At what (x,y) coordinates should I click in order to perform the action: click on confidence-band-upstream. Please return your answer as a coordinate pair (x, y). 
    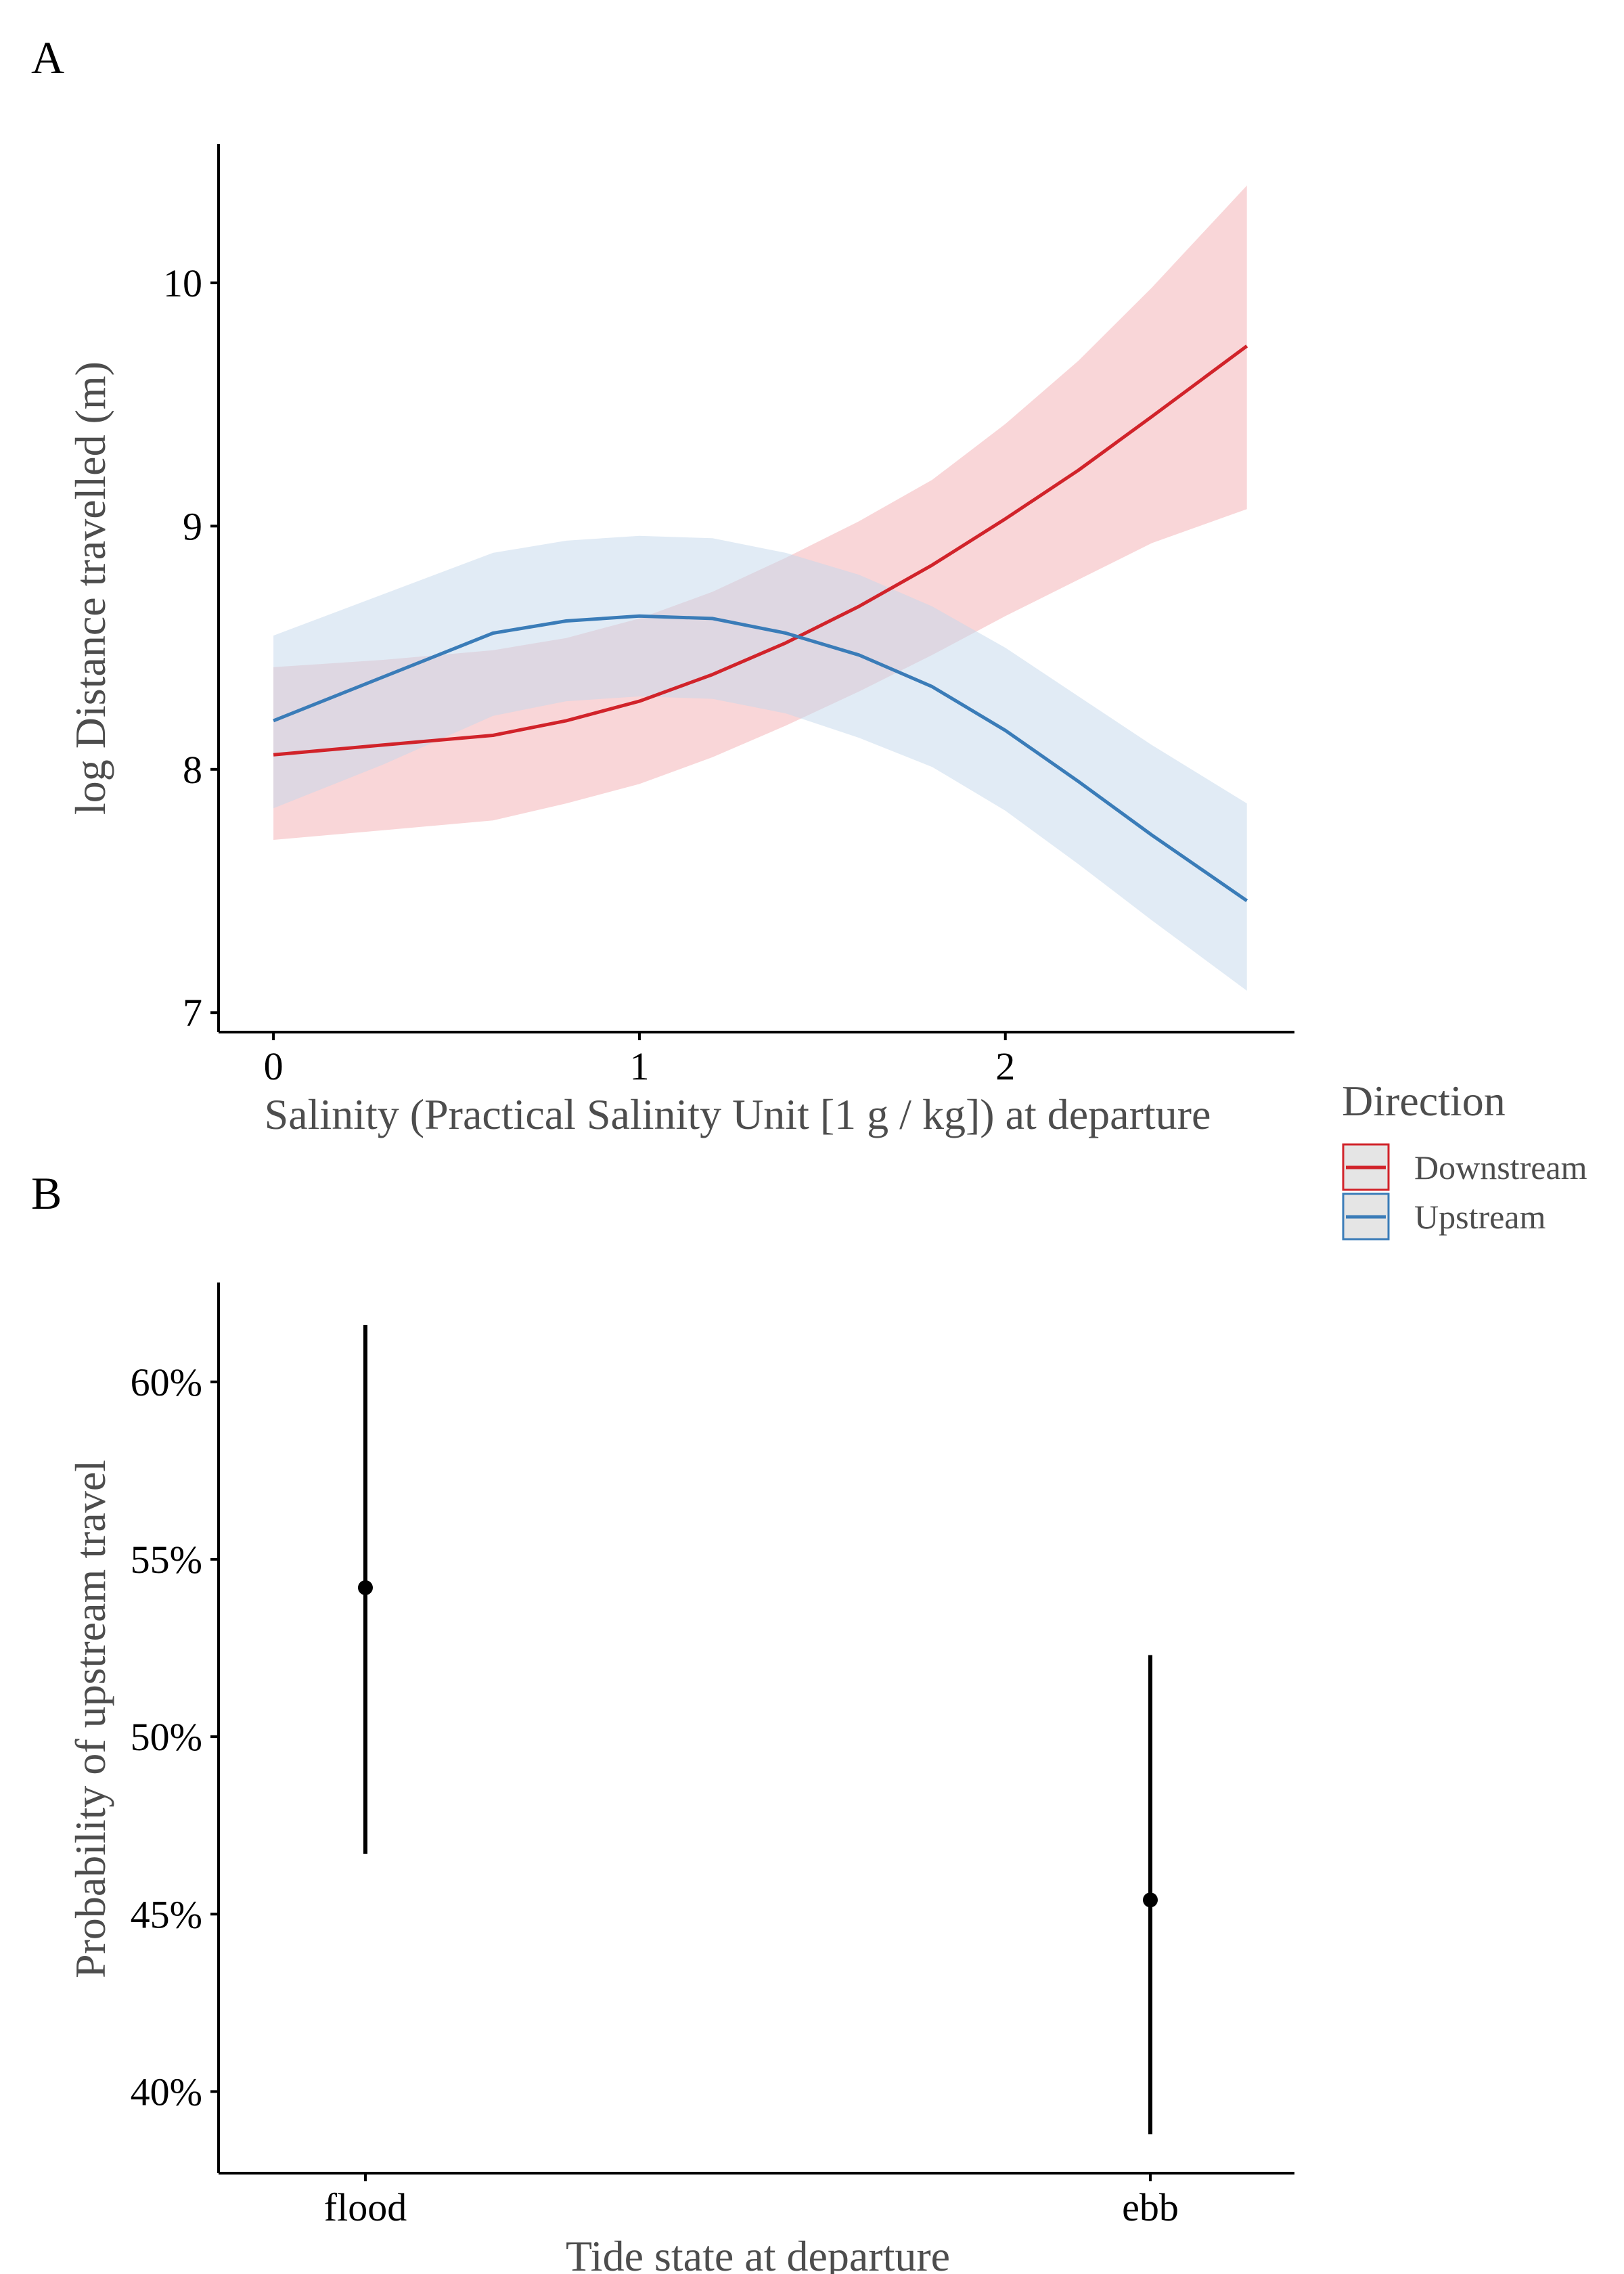
    Looking at the image, I should click on (760, 763).